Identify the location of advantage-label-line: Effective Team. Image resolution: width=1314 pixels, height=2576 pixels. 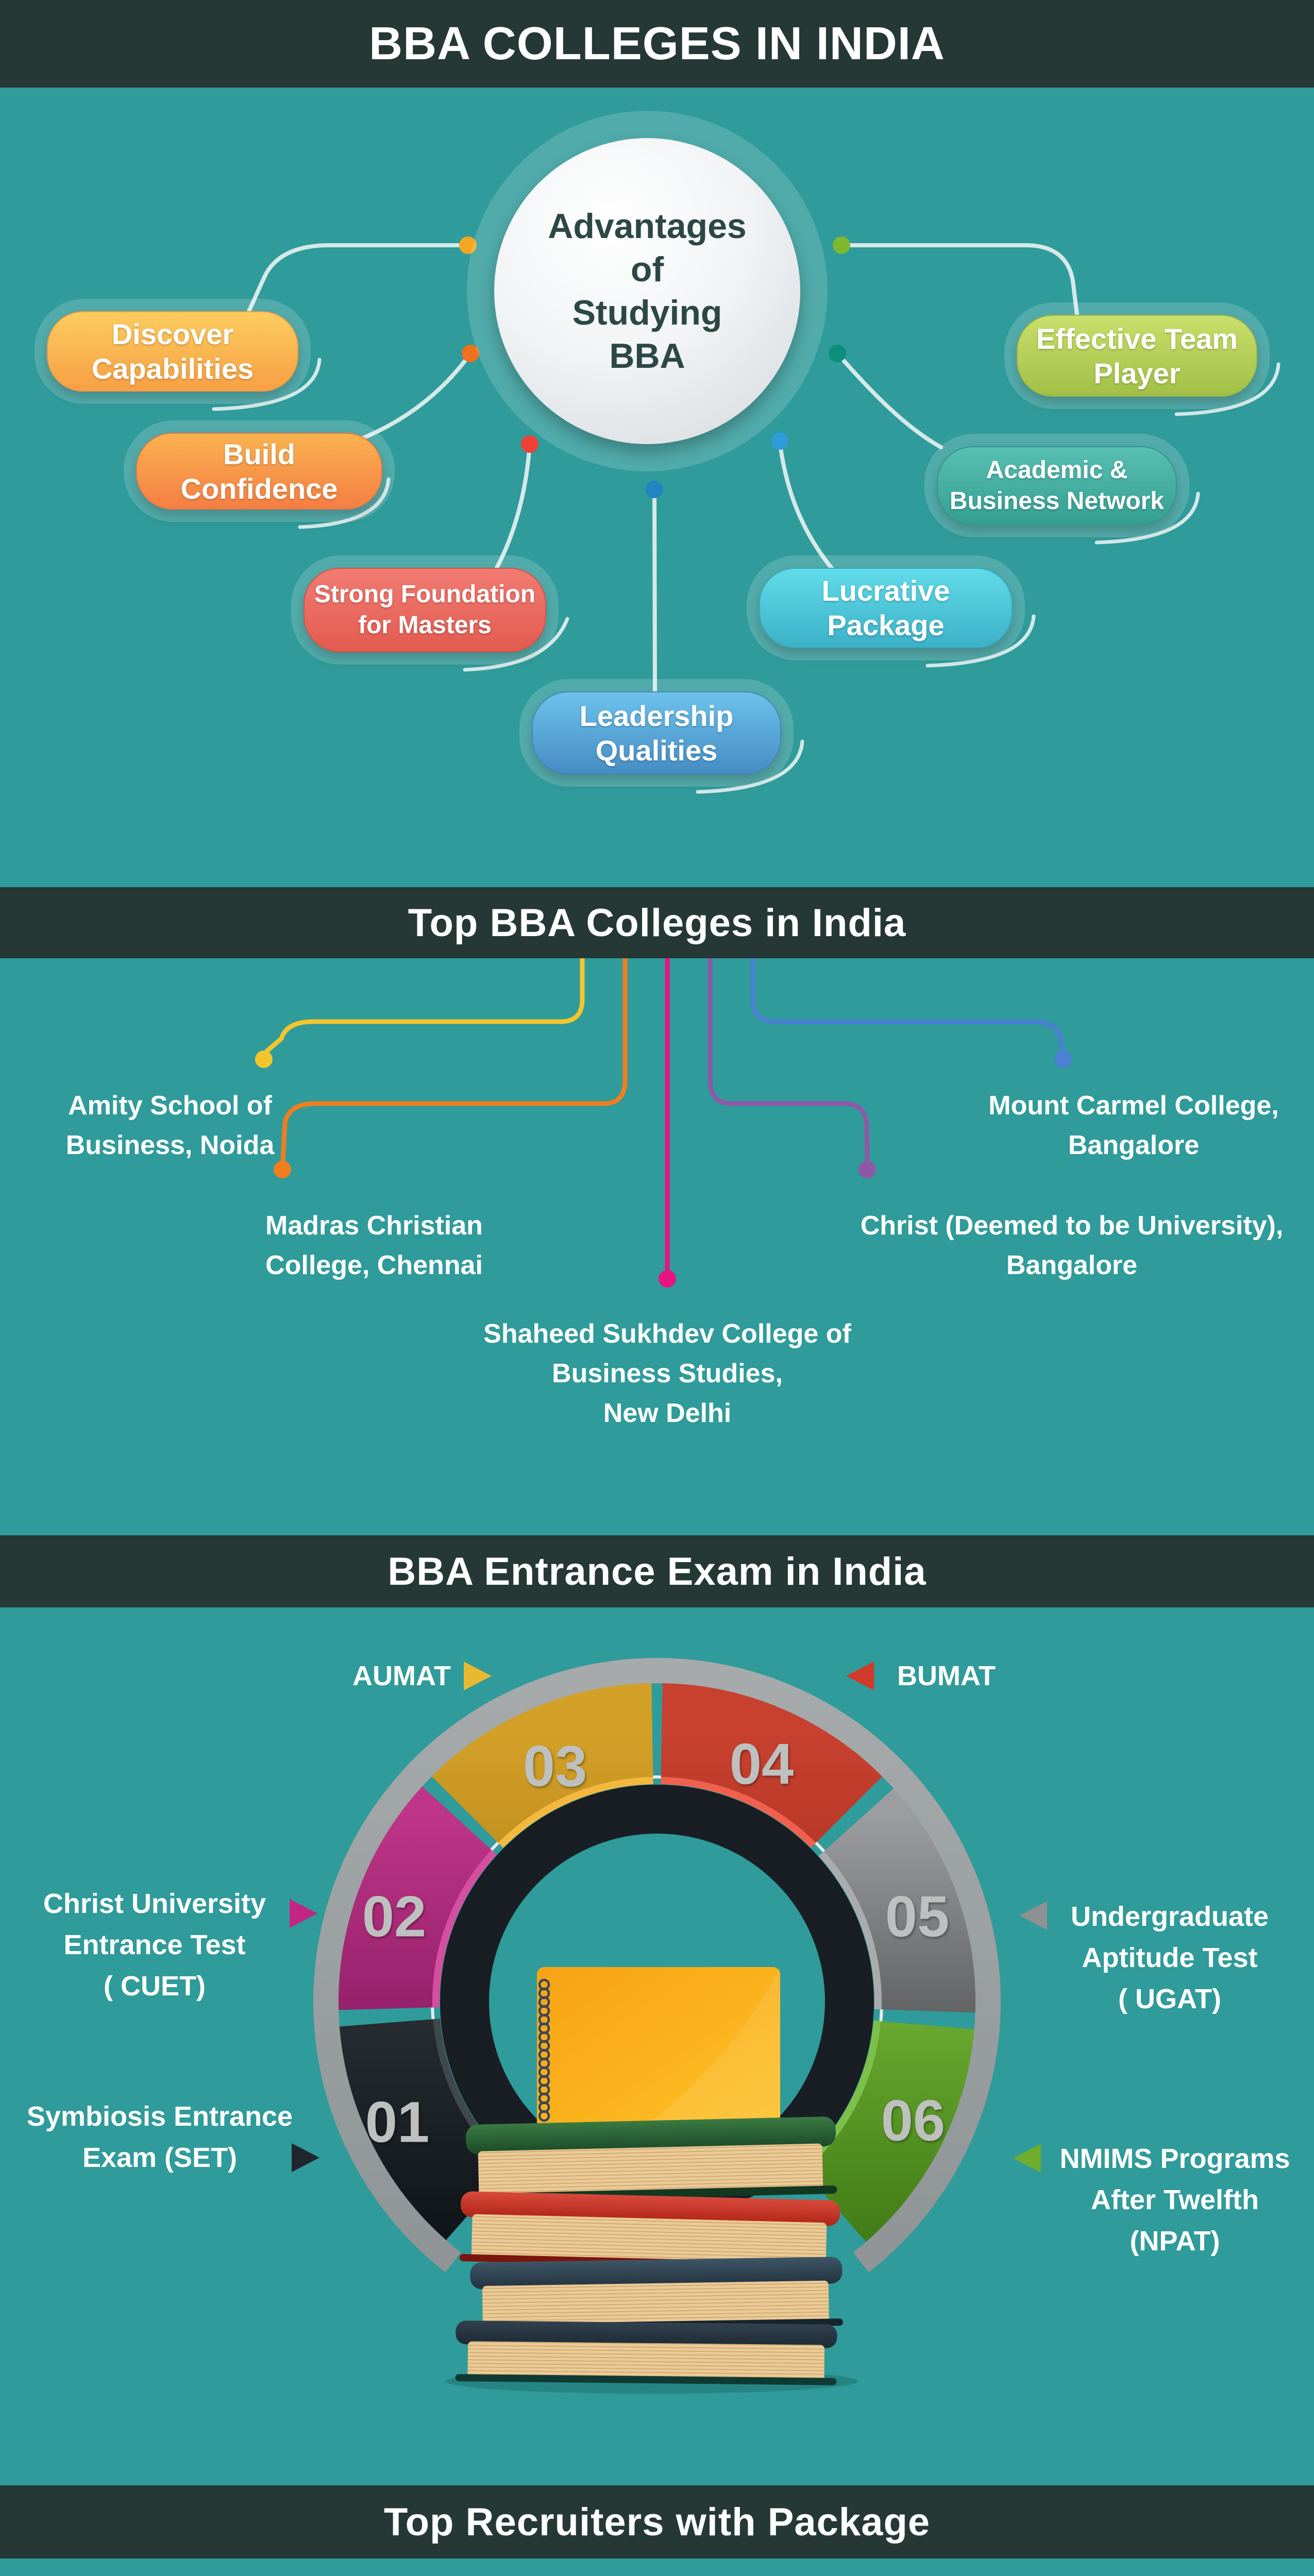
(1137, 338).